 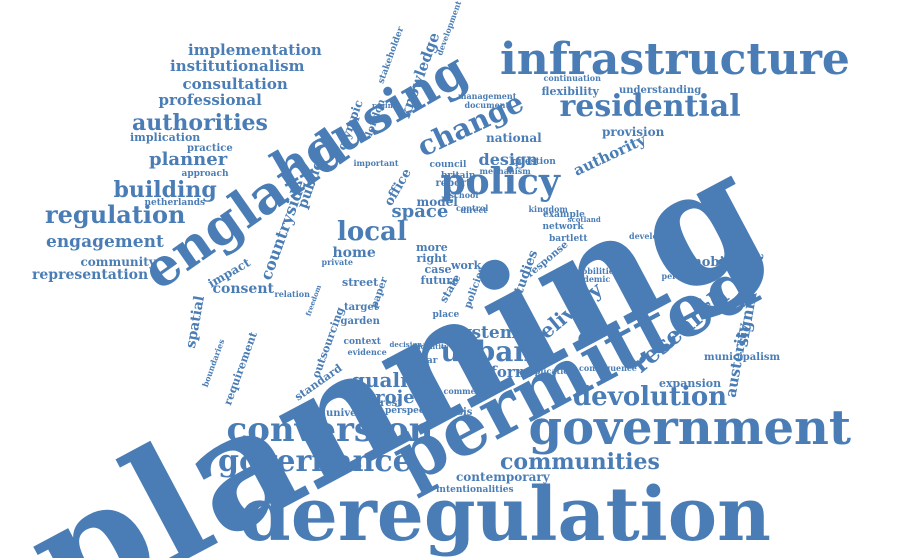 What do you see at coordinates (584, 219) in the screenshot?
I see `word-scotland: scotland` at bounding box center [584, 219].